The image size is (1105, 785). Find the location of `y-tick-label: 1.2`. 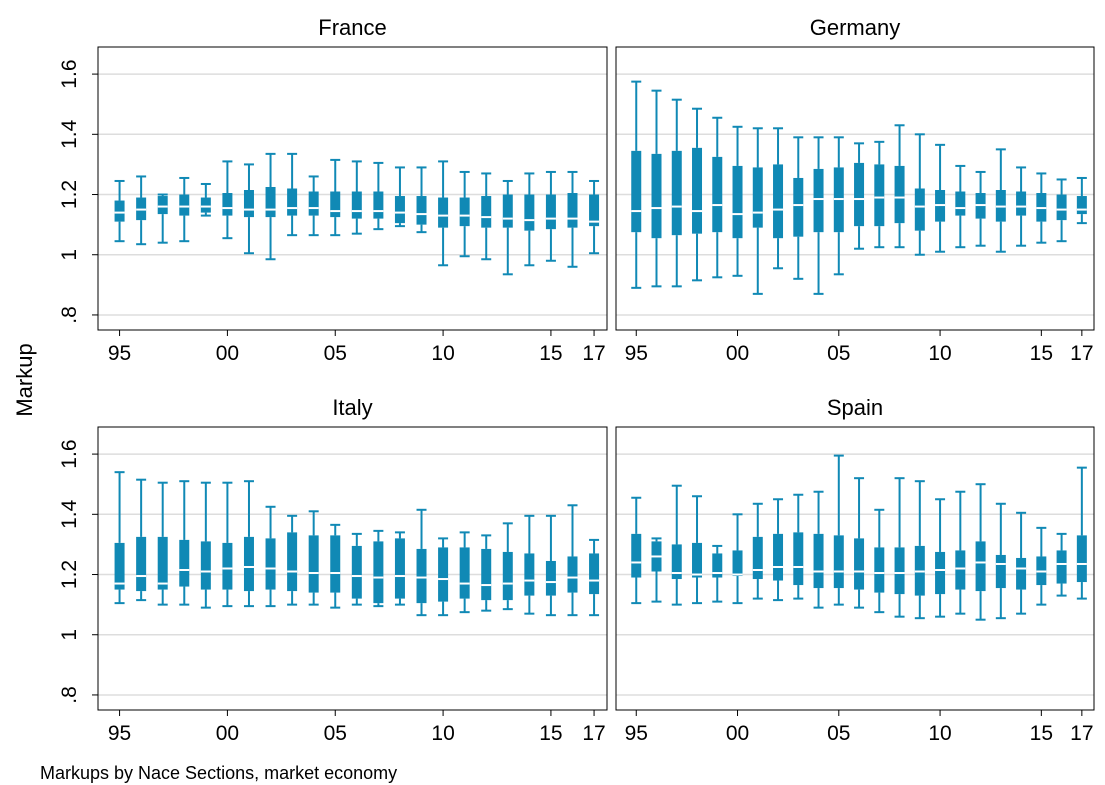

y-tick-label: 1.2 is located at coordinates (69, 574).